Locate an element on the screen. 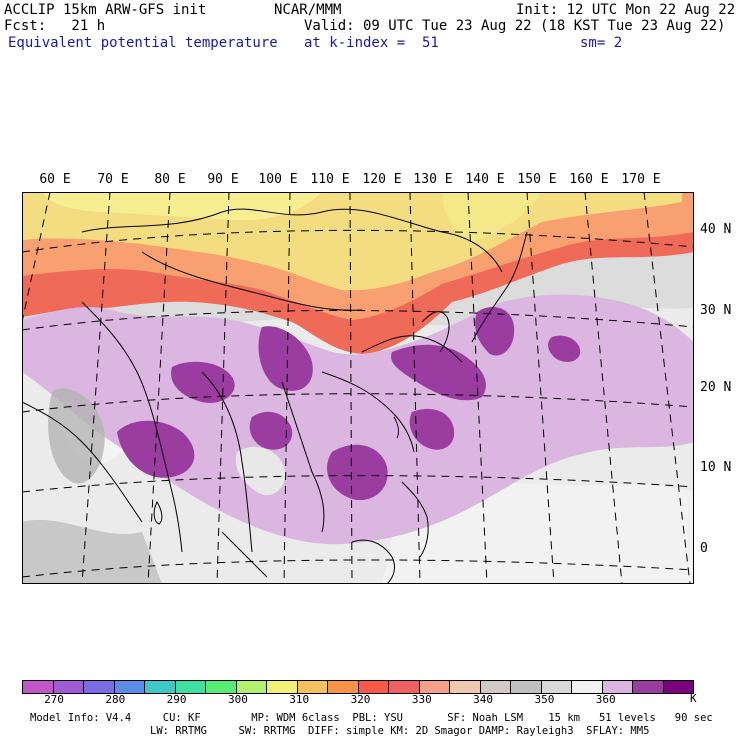 The height and width of the screenshot is (740, 740). latitude-label: 0 is located at coordinates (704, 548).